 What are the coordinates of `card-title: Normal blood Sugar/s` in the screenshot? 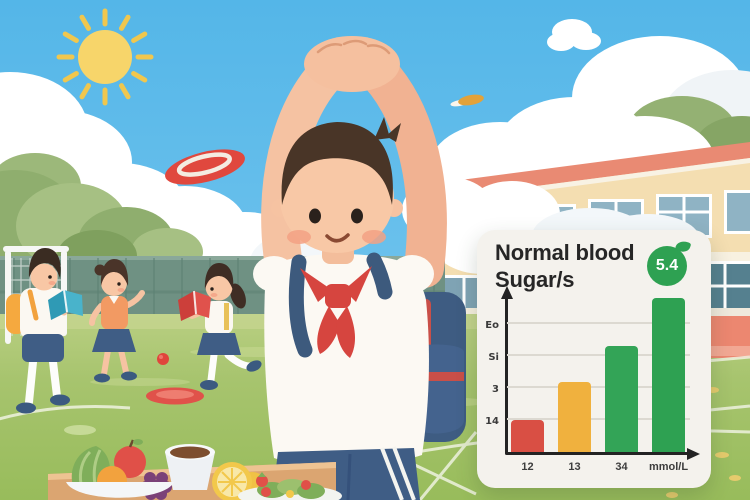 It's located at (565, 267).